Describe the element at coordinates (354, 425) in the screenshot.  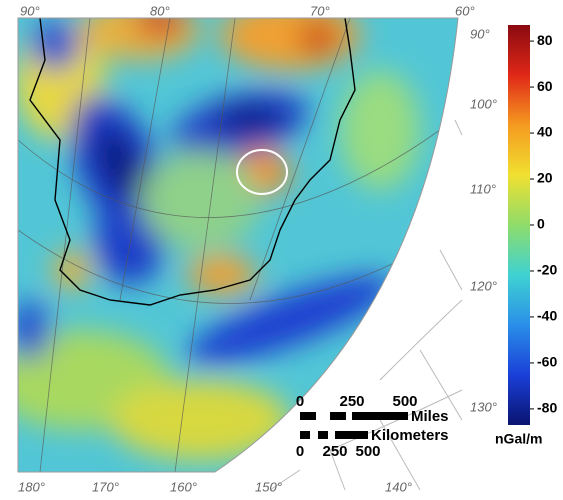
I see `scale-bar` at that location.